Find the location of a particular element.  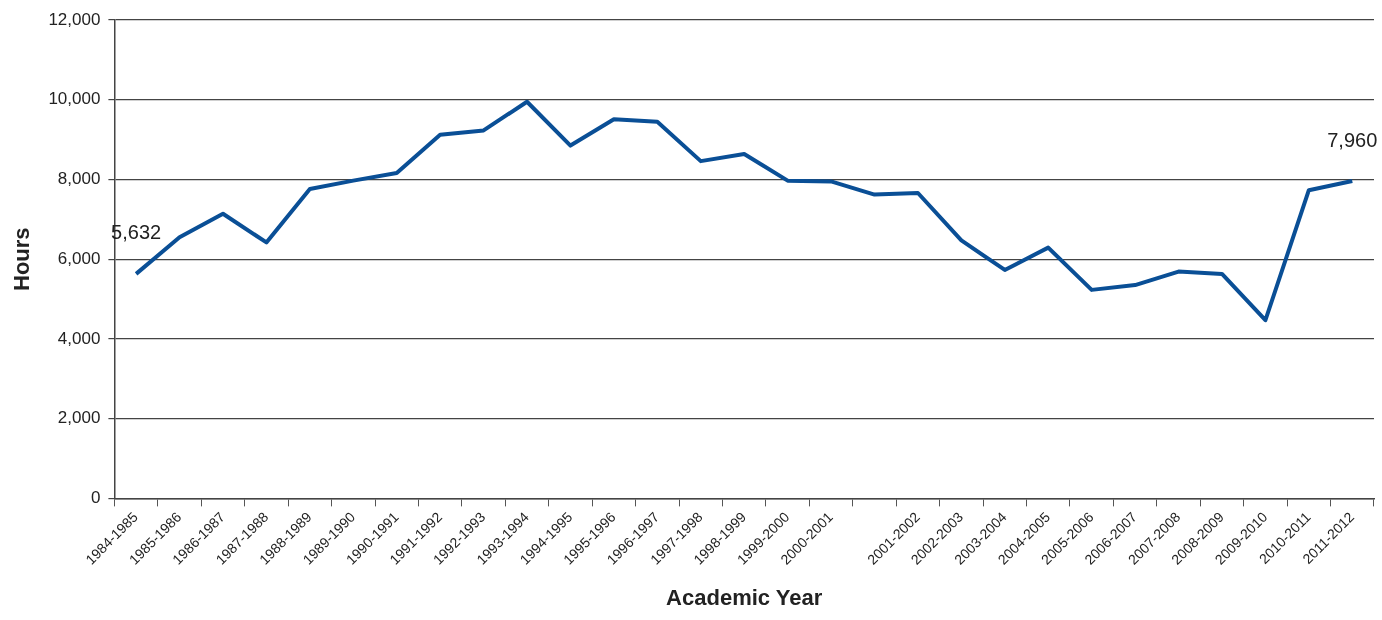

y-tick-label: 2,000 is located at coordinates (79, 418).